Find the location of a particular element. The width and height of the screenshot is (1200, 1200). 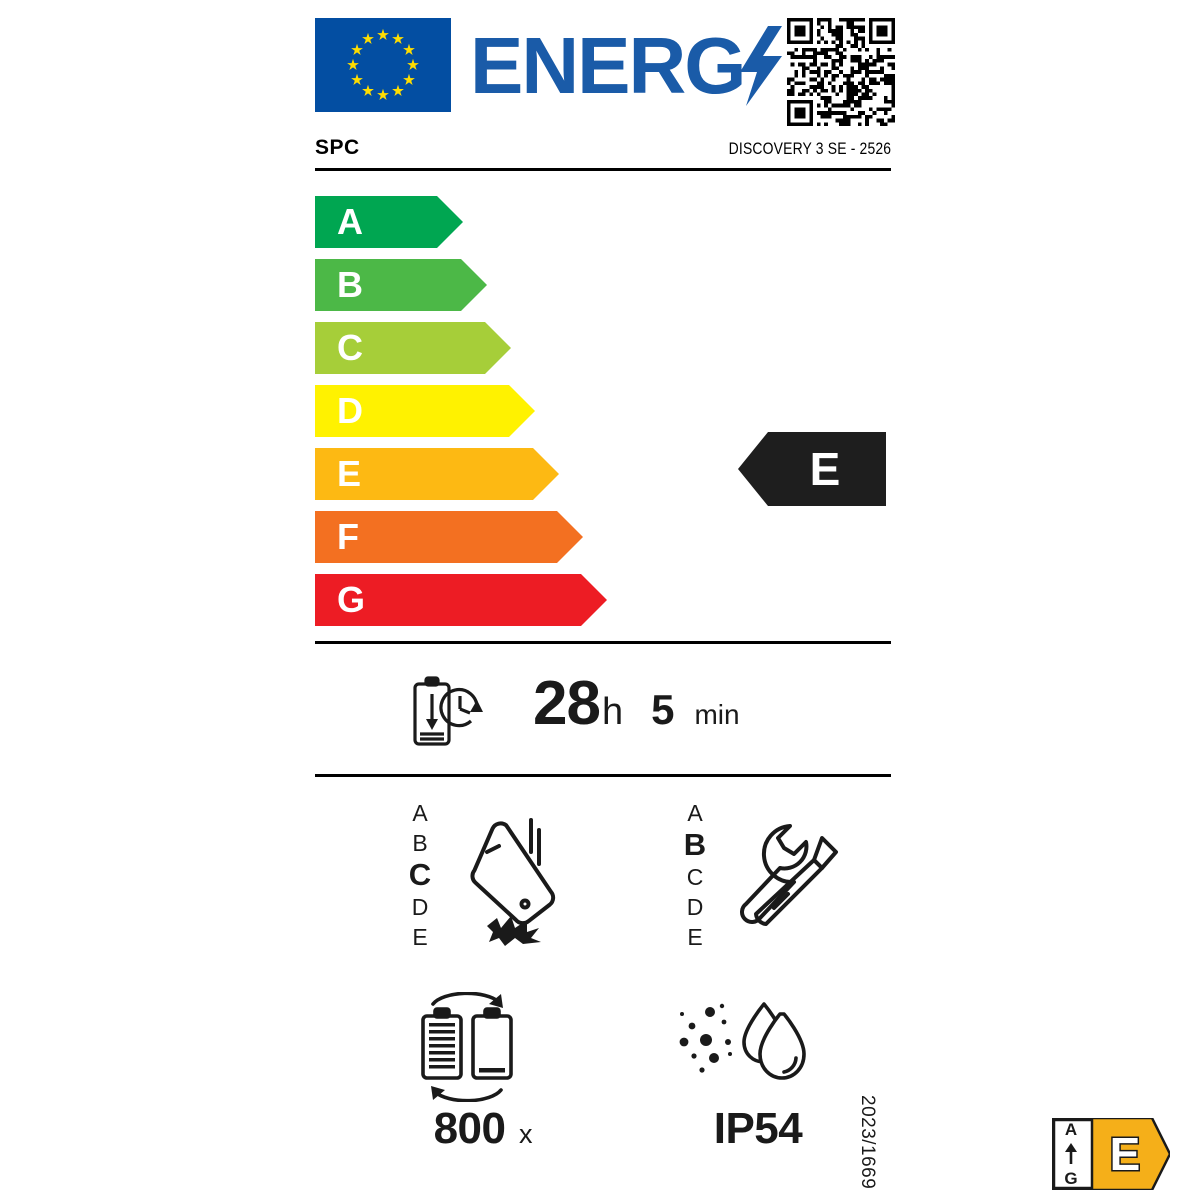

metric-battery-cycles: 800 x is located at coordinates (459, 1081).